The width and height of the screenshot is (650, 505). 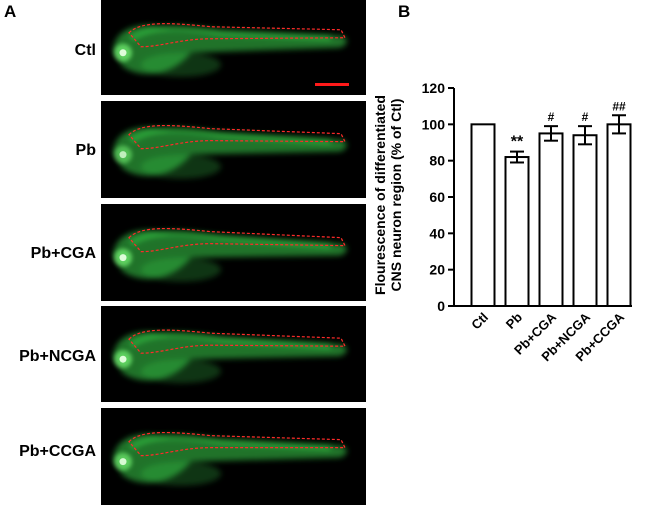 I want to click on fish-image-pb-ccga, so click(x=233, y=456).